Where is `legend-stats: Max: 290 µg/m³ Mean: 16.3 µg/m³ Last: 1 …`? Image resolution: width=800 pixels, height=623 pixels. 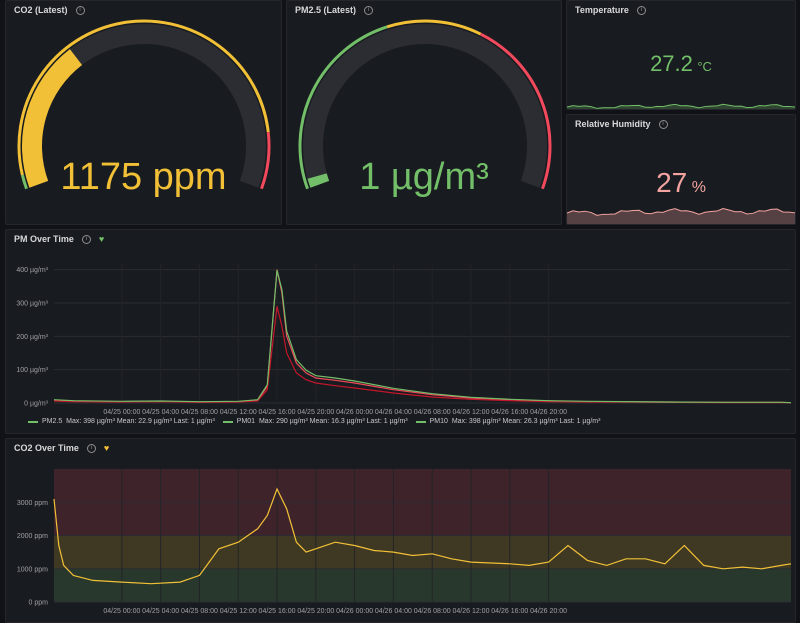 legend-stats: Max: 290 µg/m³ Mean: 16.3 µg/m³ Last: 1 … is located at coordinates (333, 421).